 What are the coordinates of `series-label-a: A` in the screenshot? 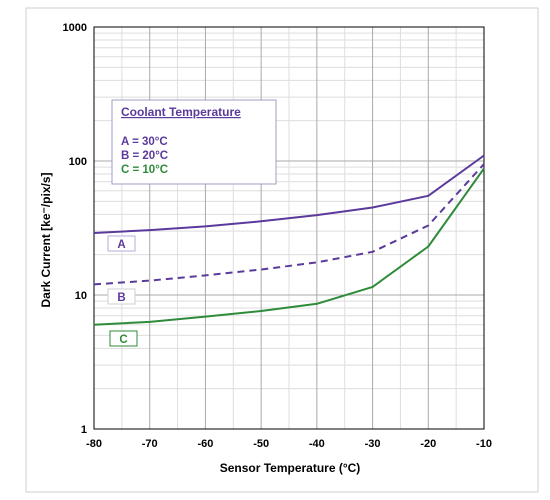 It's located at (121, 243).